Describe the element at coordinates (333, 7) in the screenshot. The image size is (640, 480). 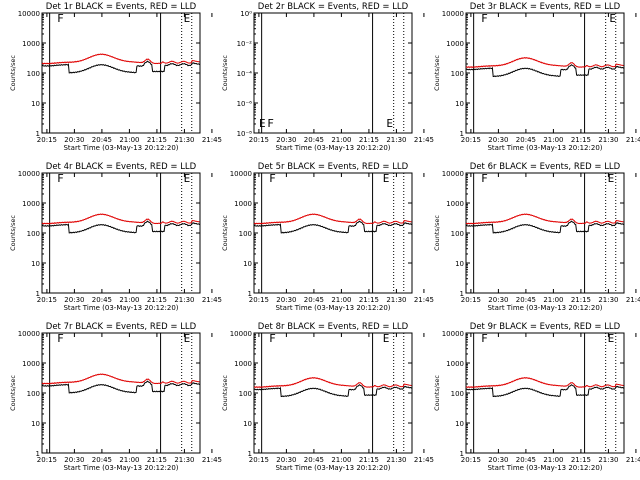
I see `panel-title: Det 2r BLACK = Events, RED = LLD` at that location.